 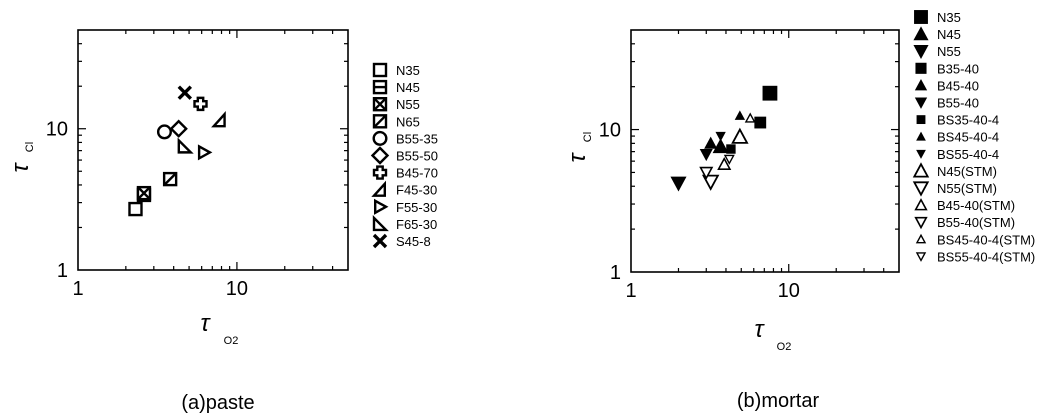 What do you see at coordinates (416, 207) in the screenshot?
I see `legend-label: F55-30` at bounding box center [416, 207].